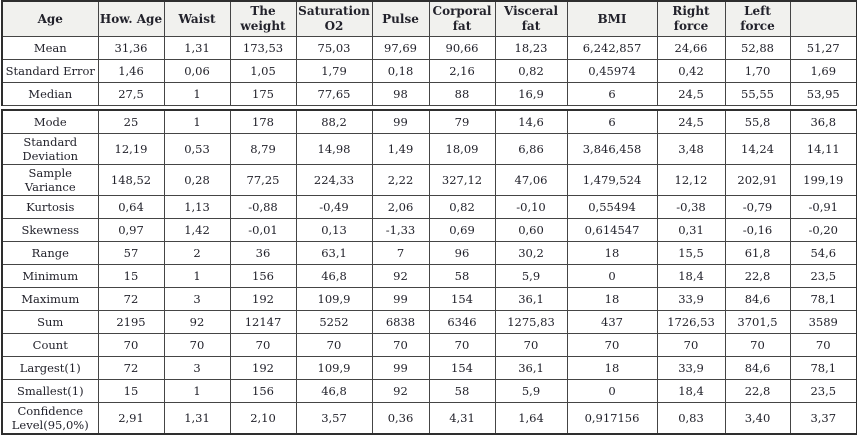 The width and height of the screenshot is (857, 435). Describe the element at coordinates (757, 253) in the screenshot. I see `value-cell: 61,8` at that location.